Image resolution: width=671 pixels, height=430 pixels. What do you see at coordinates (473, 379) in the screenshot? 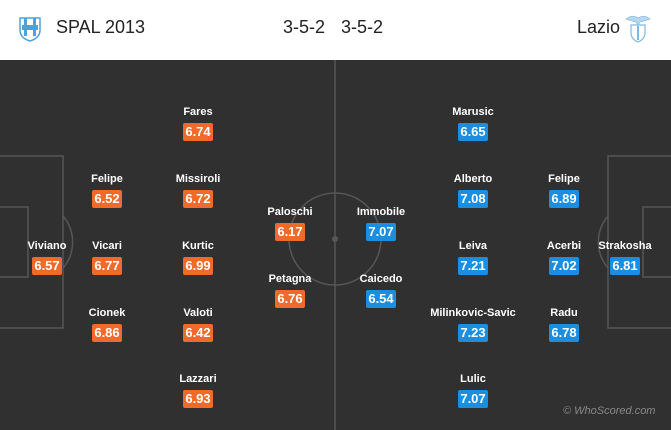
I see `player-name: Lulic` at bounding box center [473, 379].